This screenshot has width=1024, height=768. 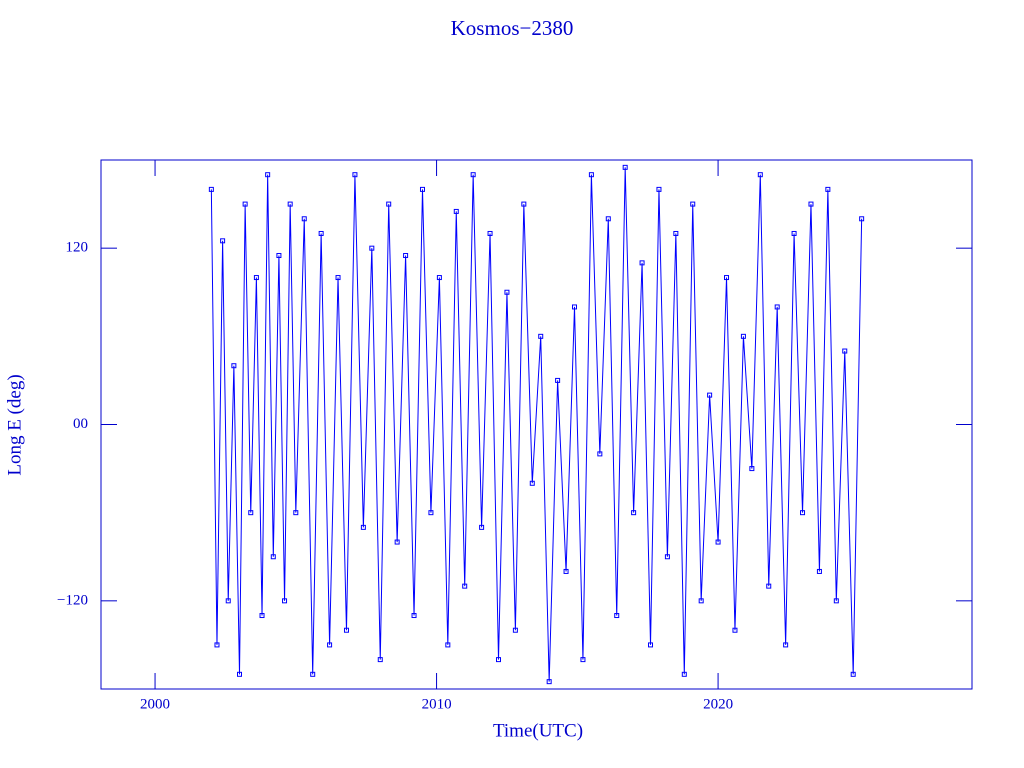 I want to click on y-tick-label: 00, so click(x=80, y=424).